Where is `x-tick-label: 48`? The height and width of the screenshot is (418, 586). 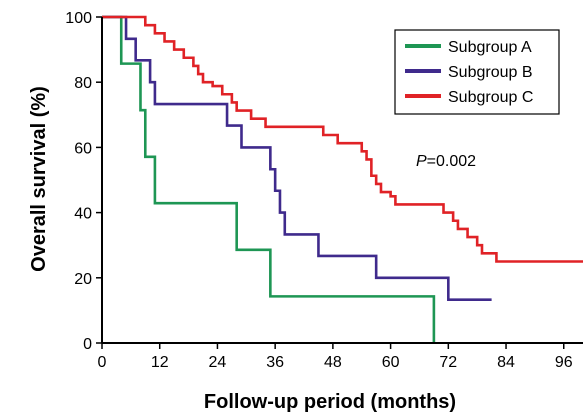 x-tick-label: 48 is located at coordinates (333, 362).